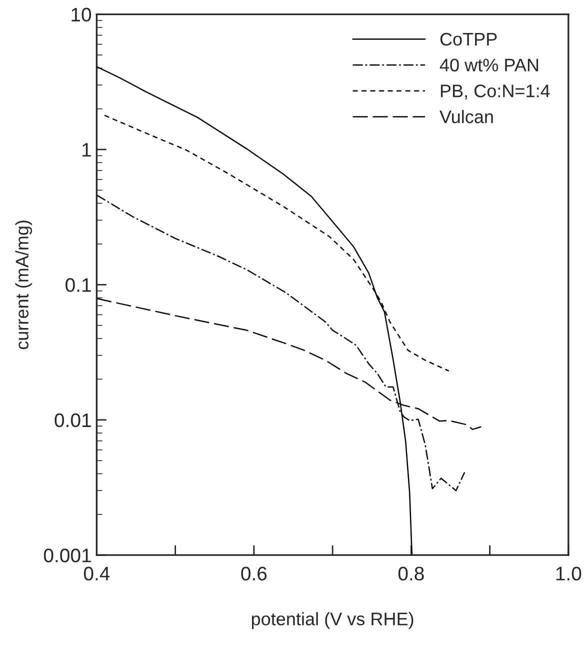  Describe the element at coordinates (466, 117) in the screenshot. I see `legend-label: Vulcan` at that location.